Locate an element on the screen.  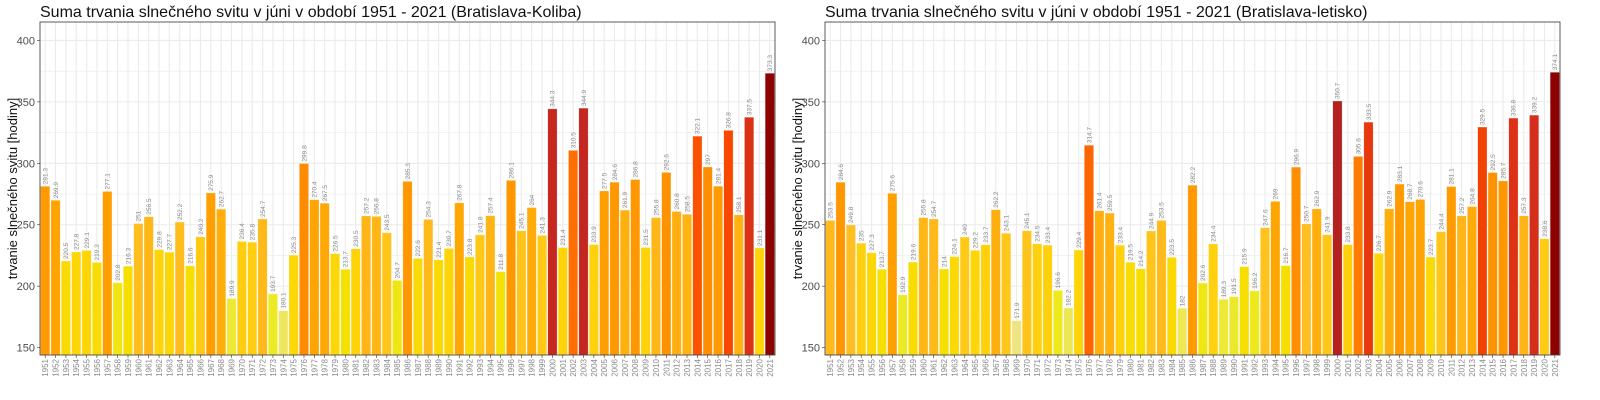
bar-2009 is located at coordinates (1430, 306).